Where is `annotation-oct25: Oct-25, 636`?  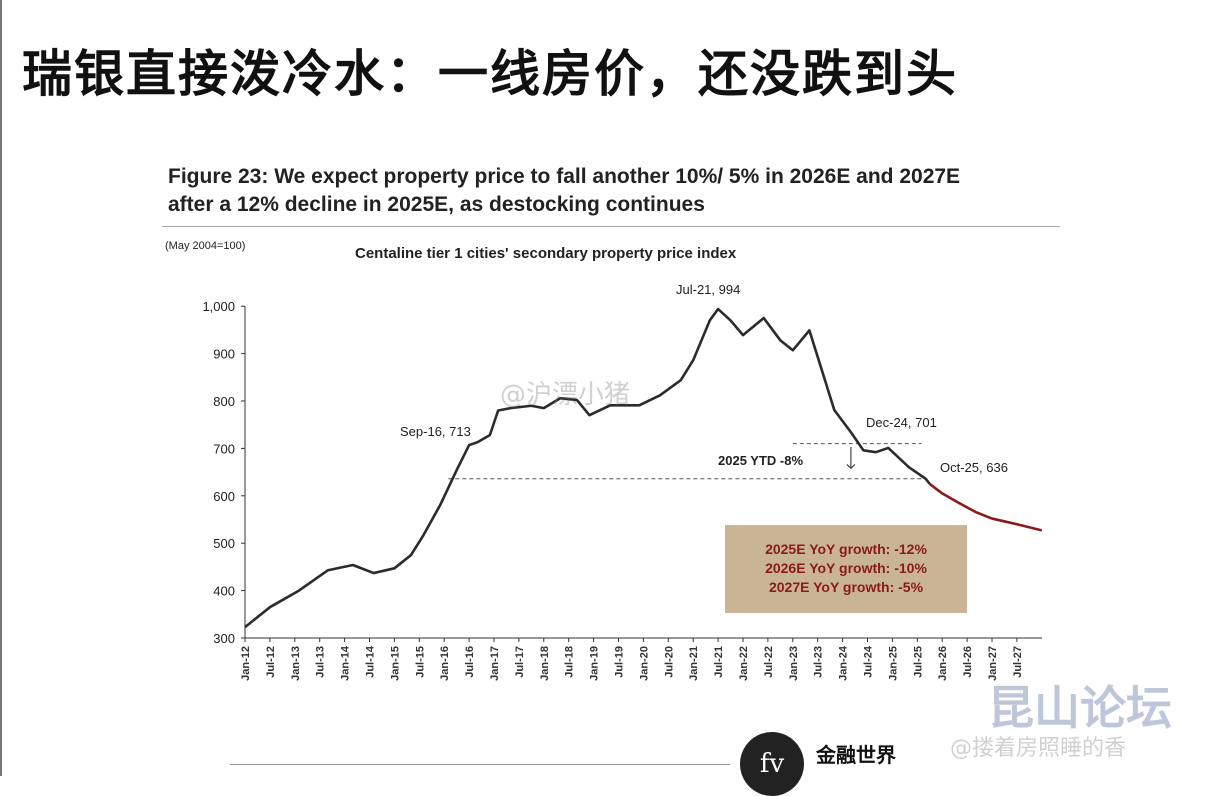 annotation-oct25: Oct-25, 636 is located at coordinates (974, 467).